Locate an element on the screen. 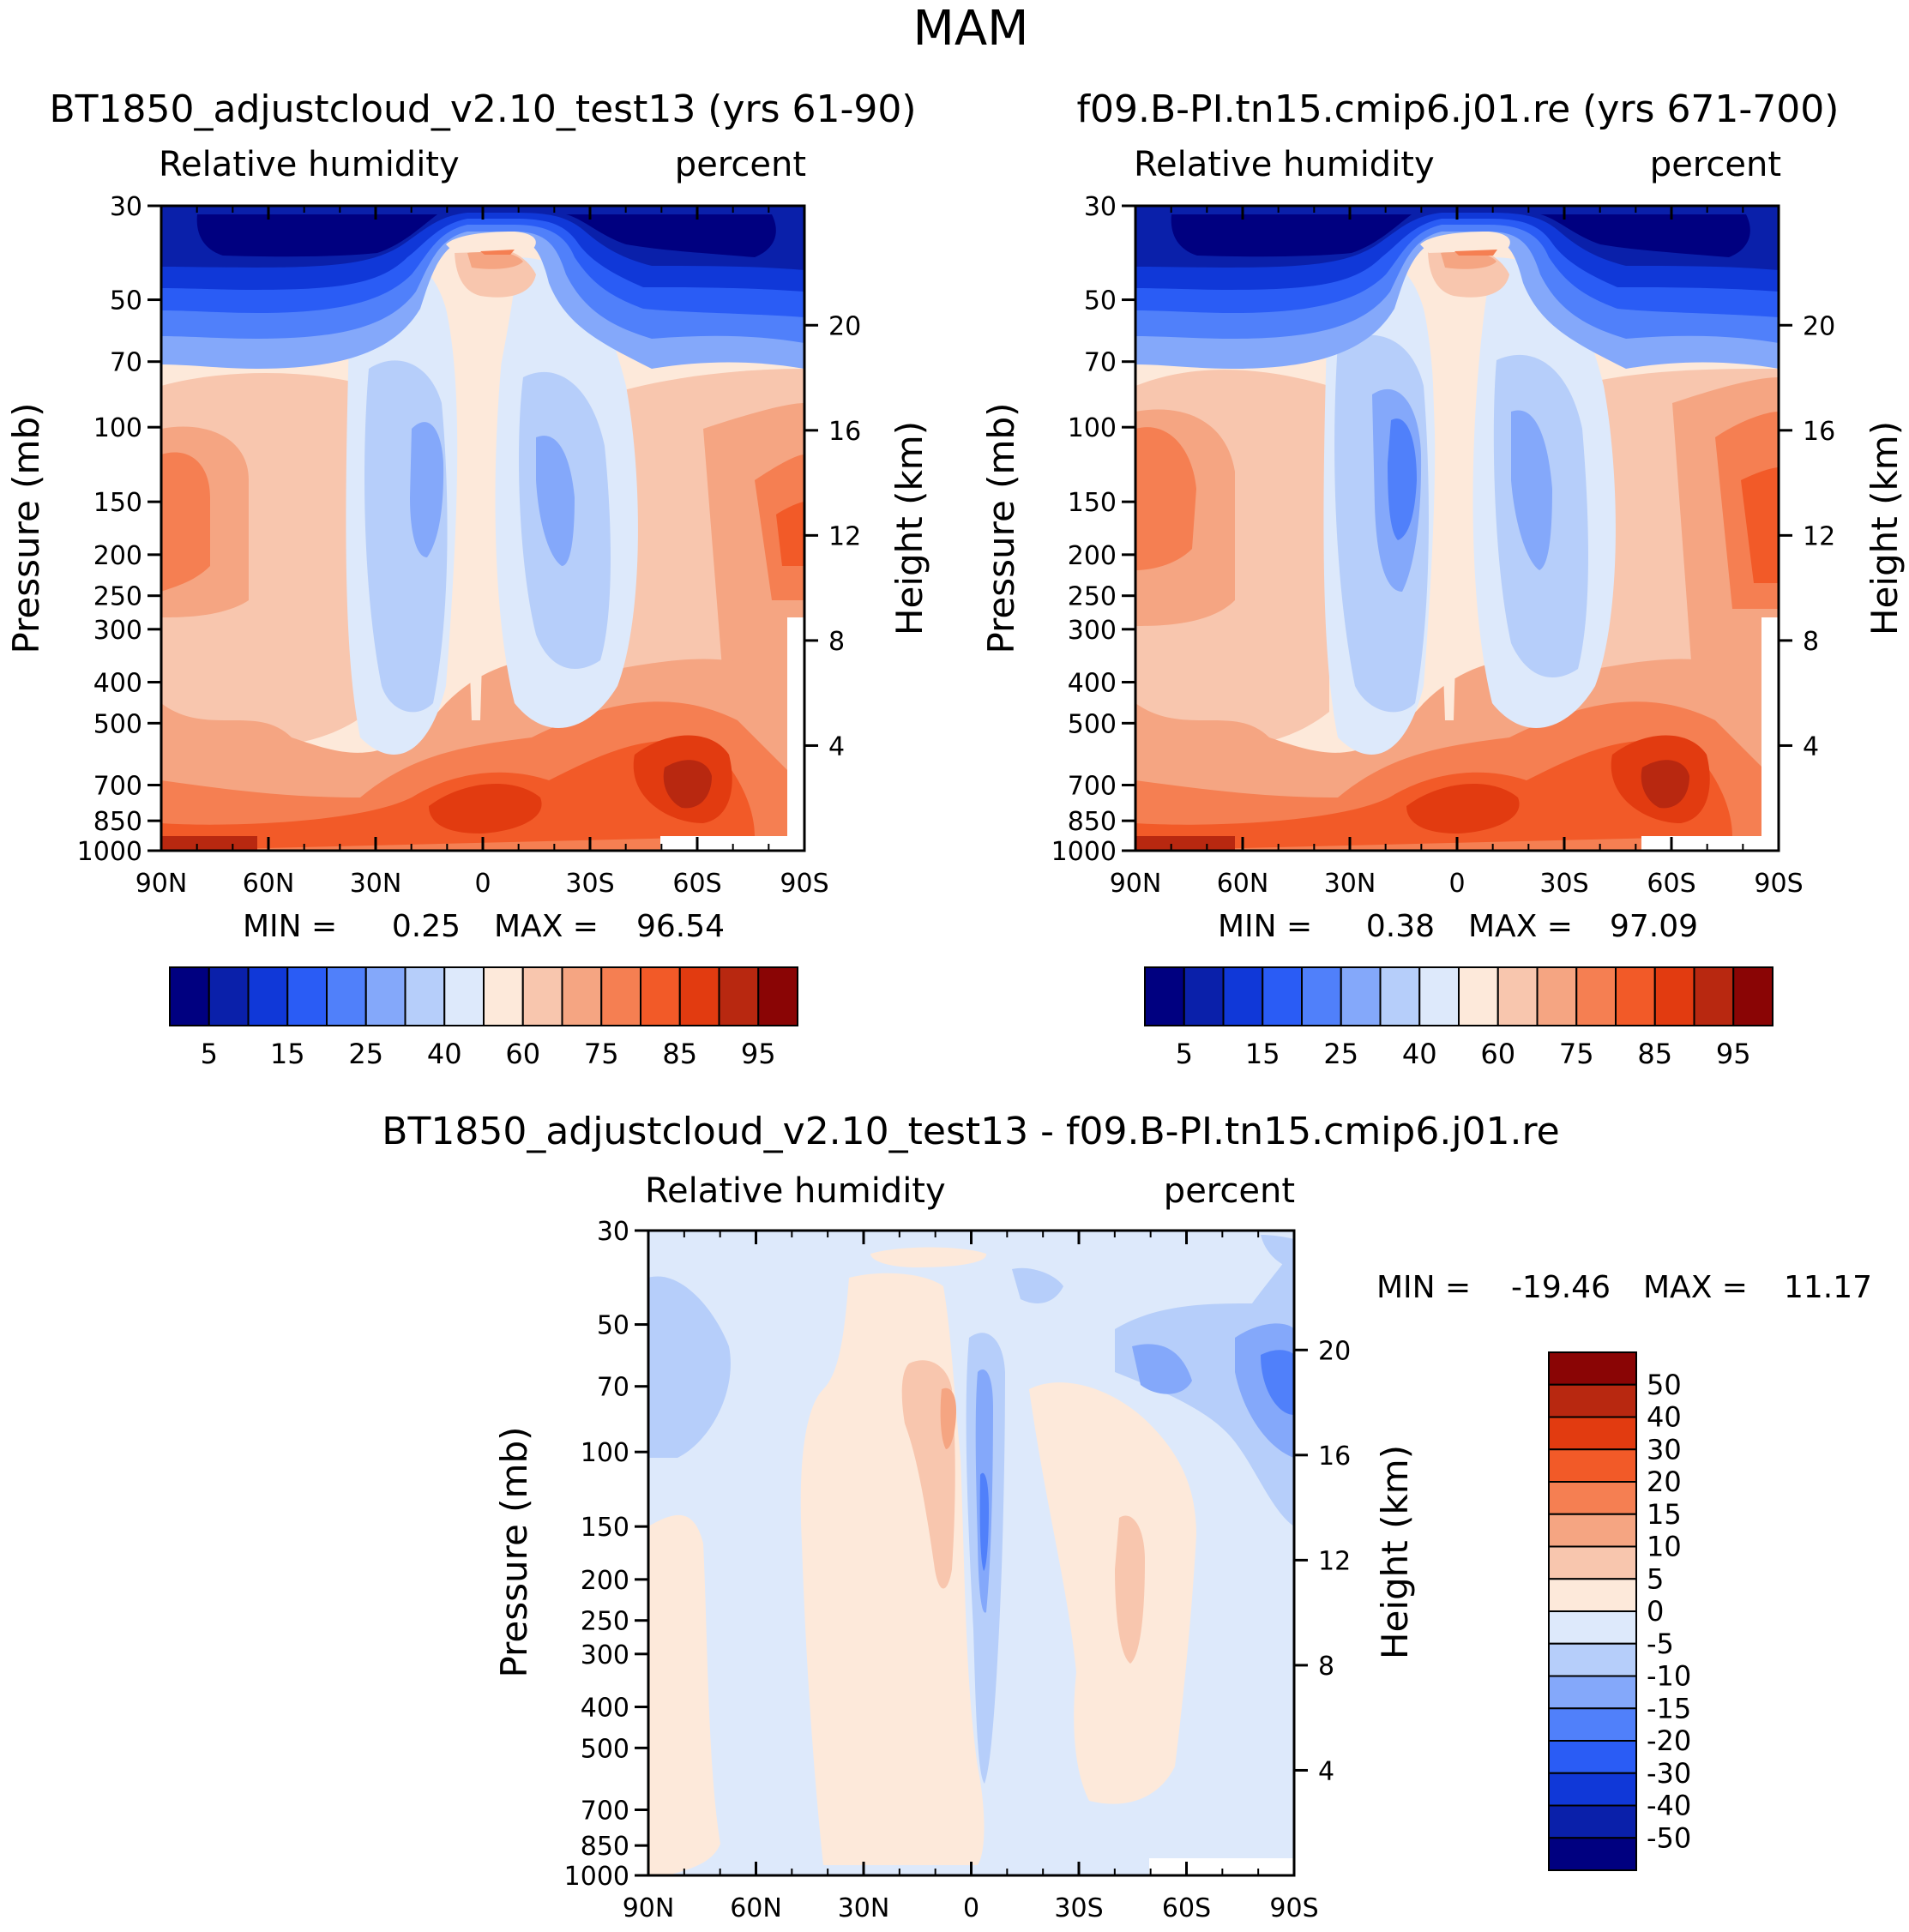  x-tick-label: 60N is located at coordinates (1243, 884).